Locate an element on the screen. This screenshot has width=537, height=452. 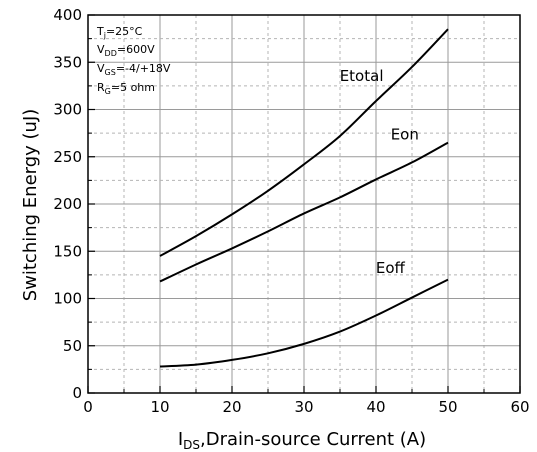
x-tick-label: 20 is located at coordinates (231, 407).